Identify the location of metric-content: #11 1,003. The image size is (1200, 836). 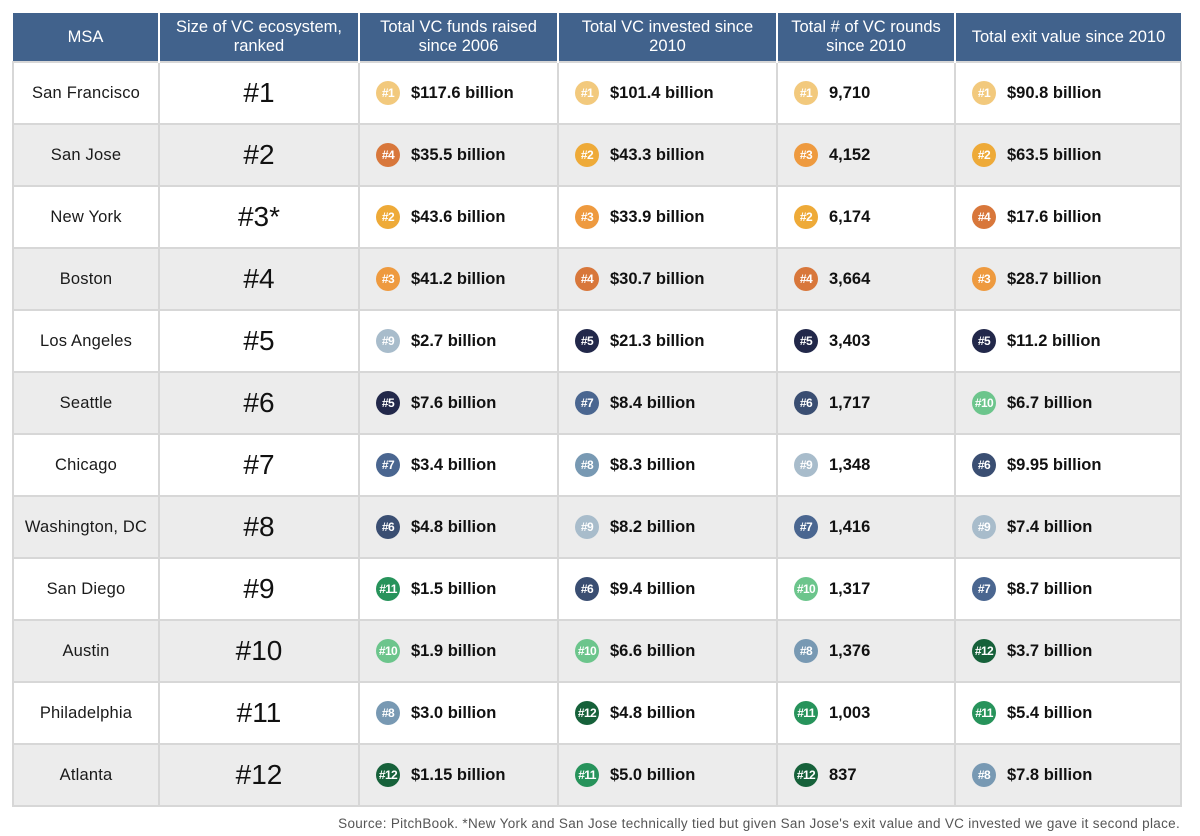
(866, 713).